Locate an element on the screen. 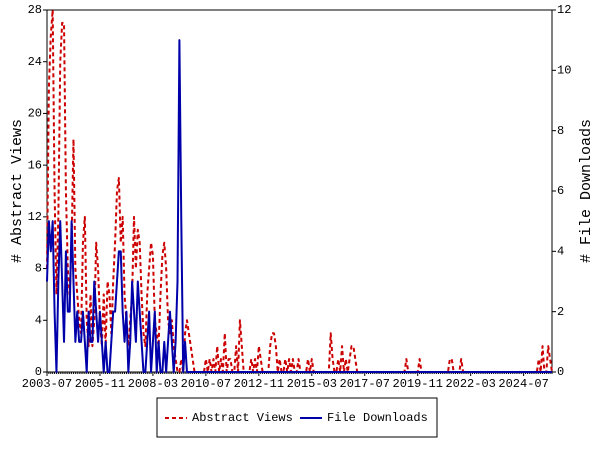 The height and width of the screenshot is (450, 600). y2-tick-label: 0 is located at coordinates (560, 372).